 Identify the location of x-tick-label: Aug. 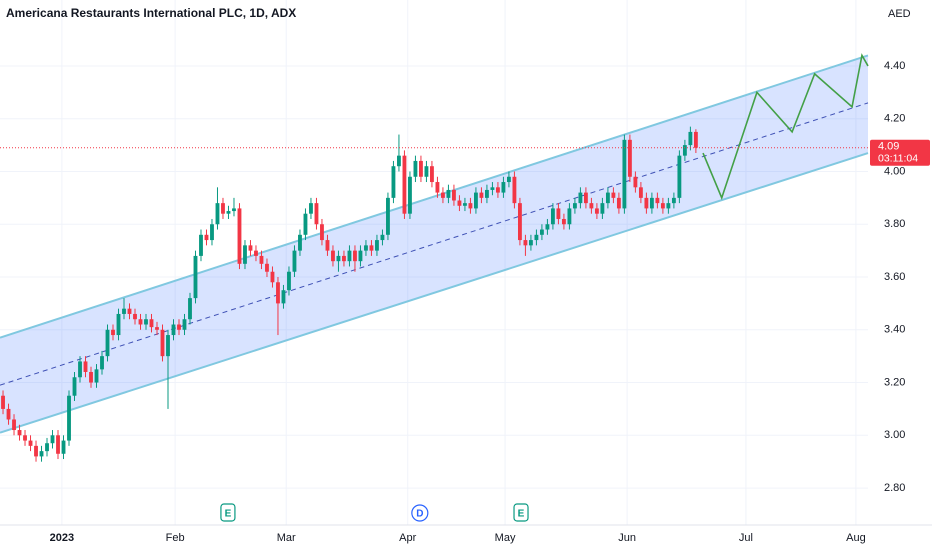
(856, 538).